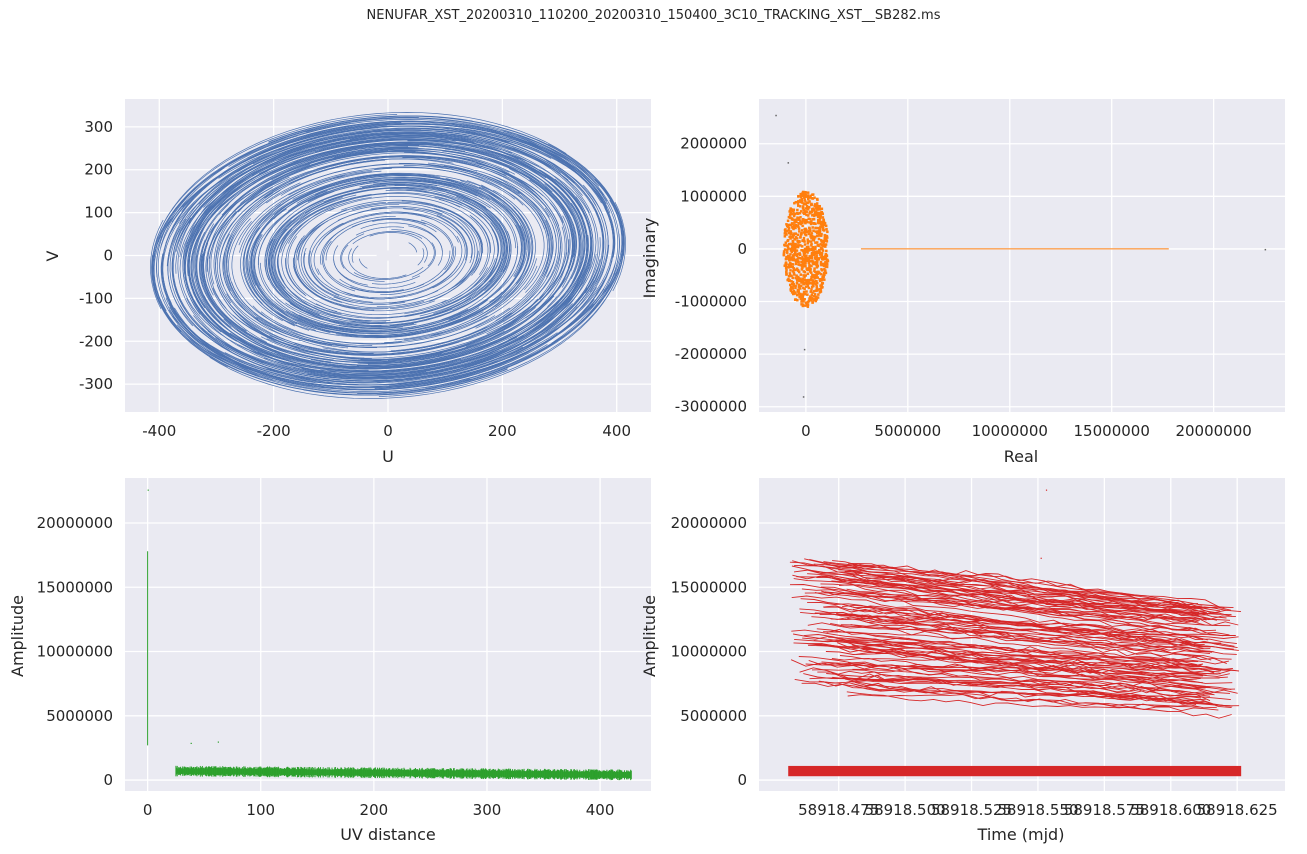 This screenshot has height=854, width=1307. I want to click on x-tick-label: 58918.550, so click(1037, 810).